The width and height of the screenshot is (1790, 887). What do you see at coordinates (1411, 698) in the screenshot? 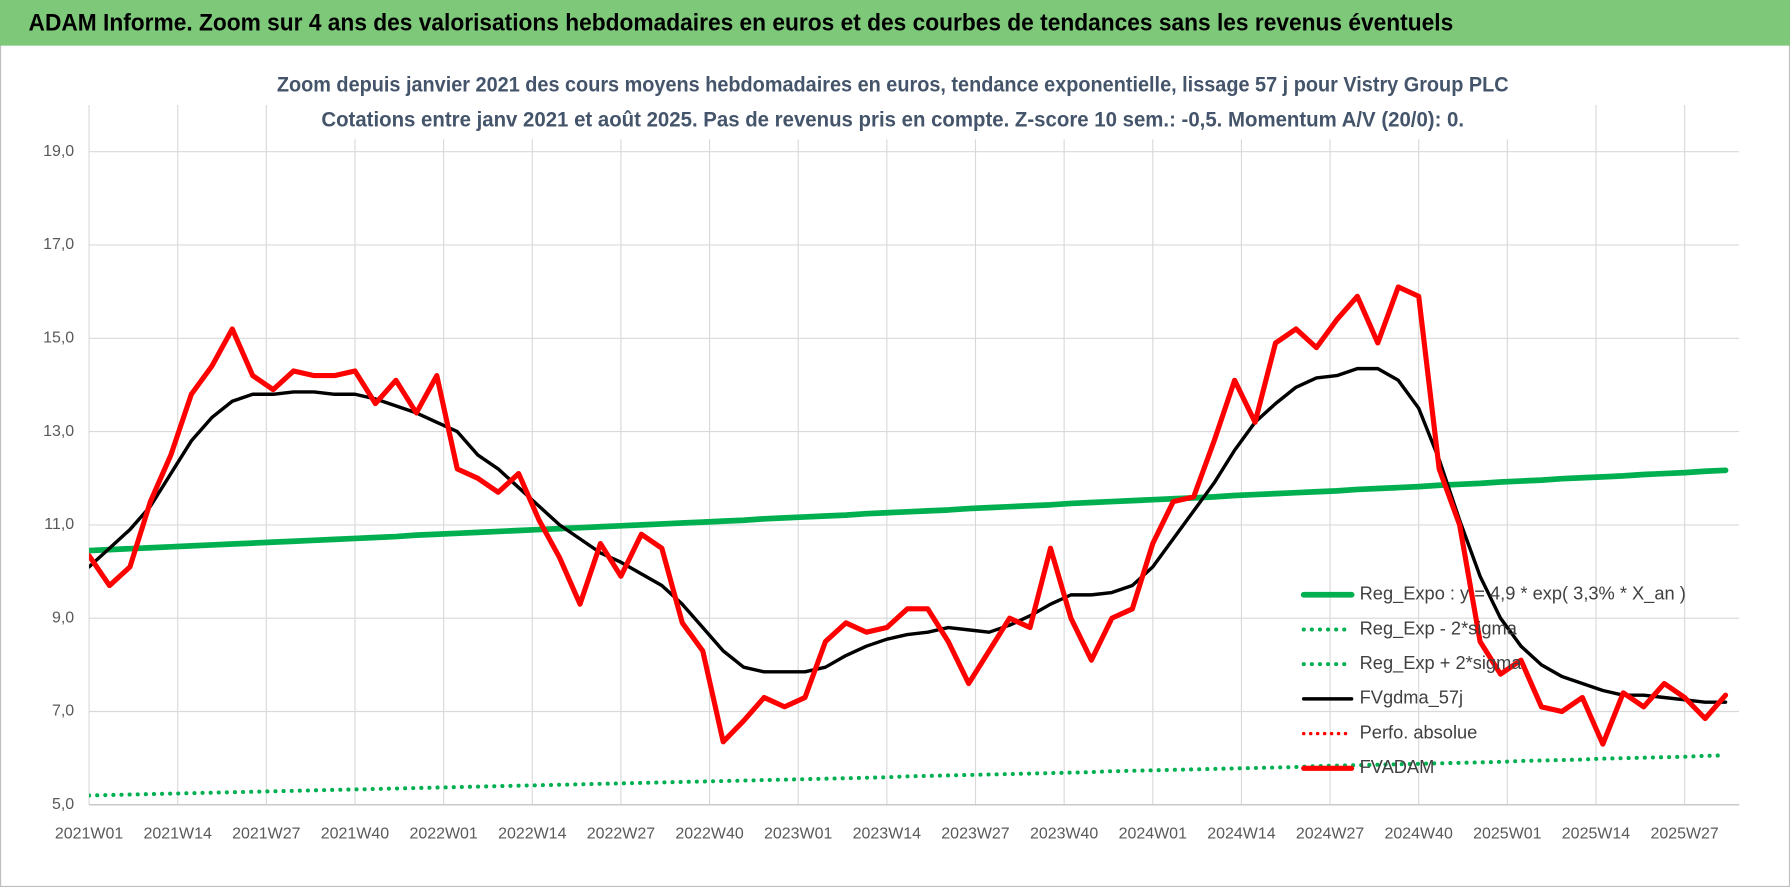
I see `legend-label: FVgdma_57j` at bounding box center [1411, 698].